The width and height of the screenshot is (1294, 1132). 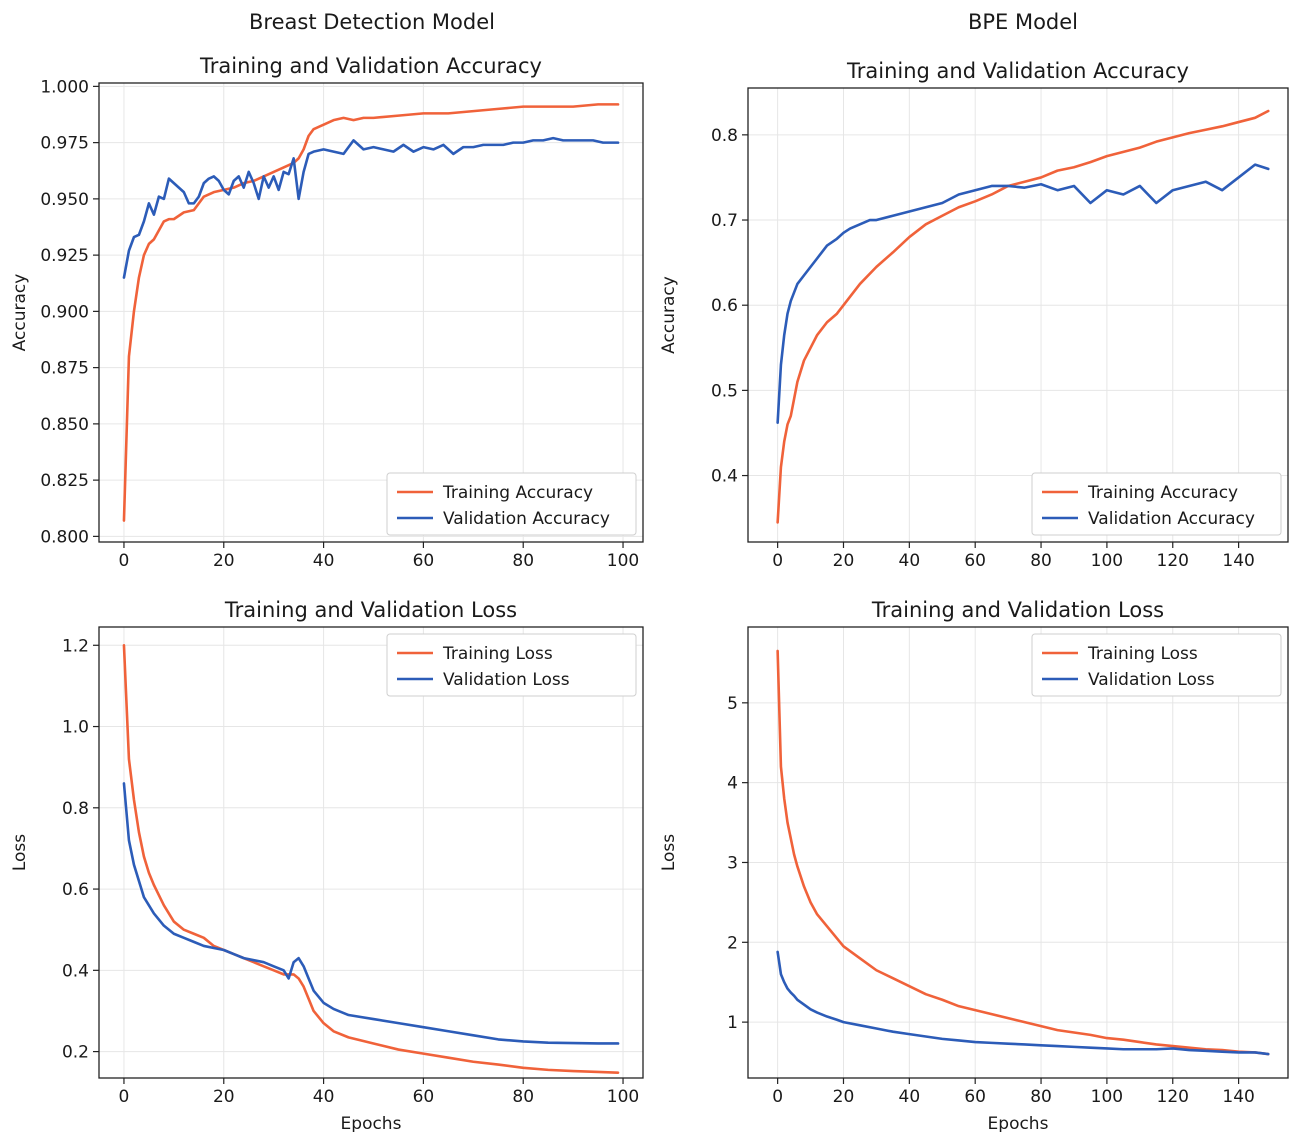 What do you see at coordinates (732, 863) in the screenshot?
I see `y-tick-label: 3` at bounding box center [732, 863].